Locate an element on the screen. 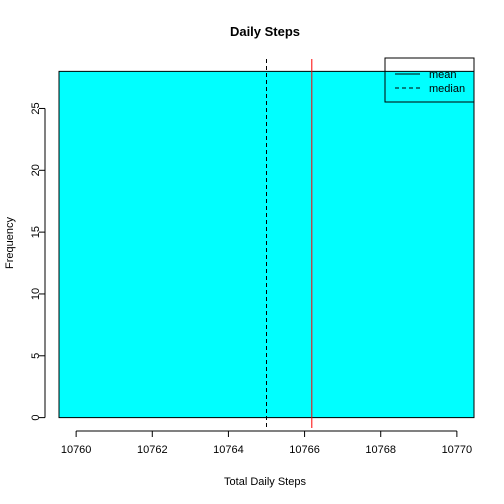  x-tick-label-10762: 10762 is located at coordinates (152, 450).